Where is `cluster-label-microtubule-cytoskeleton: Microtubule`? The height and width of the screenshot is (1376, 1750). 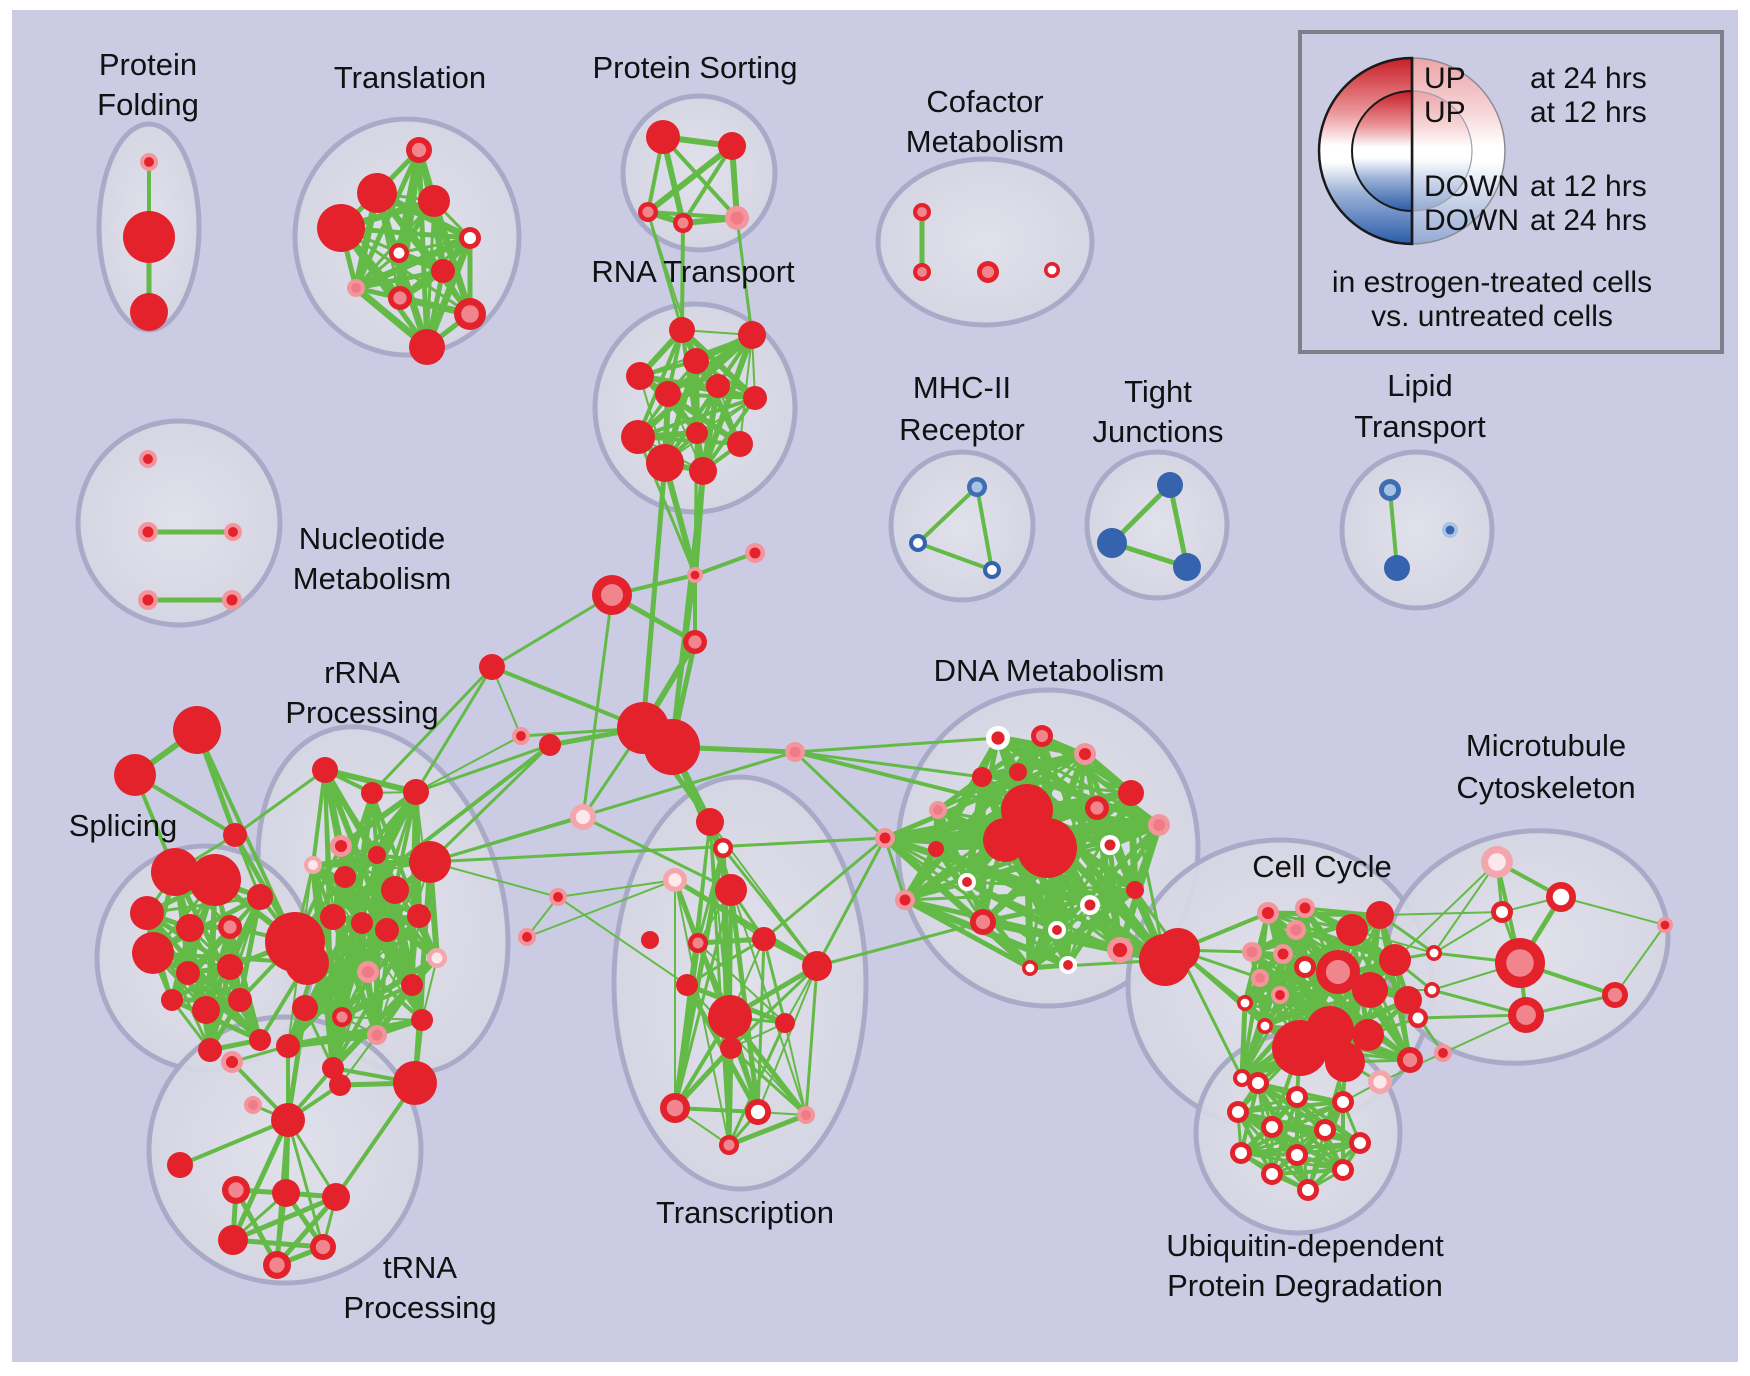 cluster-label-microtubule-cytoskeleton: Microtubule is located at coordinates (1546, 745).